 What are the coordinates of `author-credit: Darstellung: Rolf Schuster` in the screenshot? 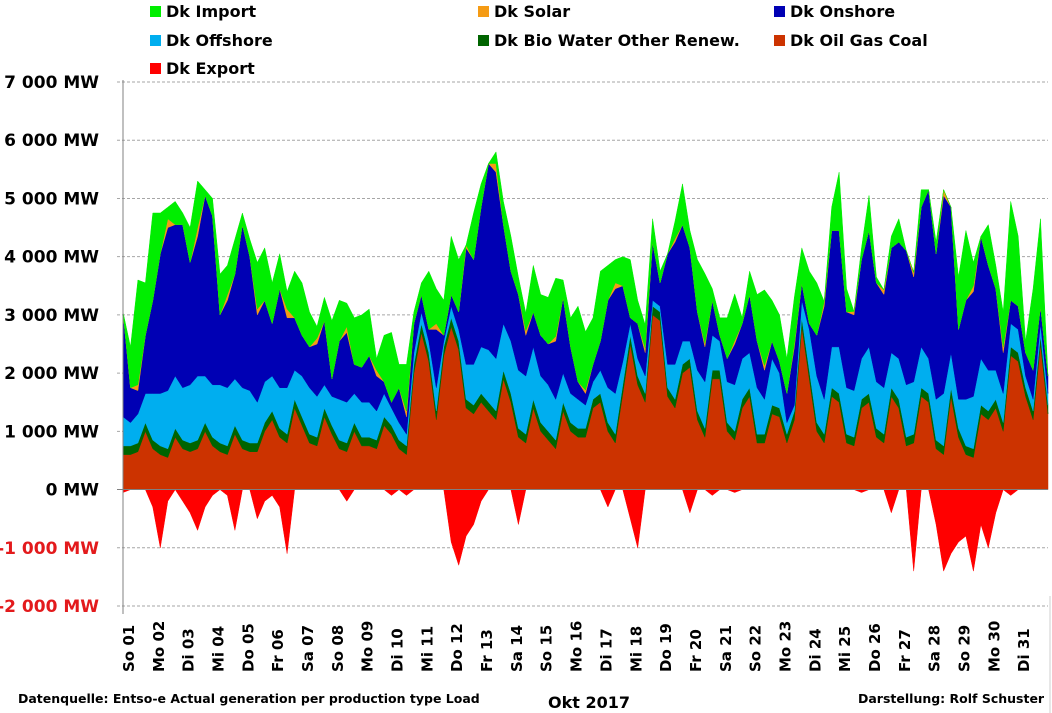 It's located at (951, 698).